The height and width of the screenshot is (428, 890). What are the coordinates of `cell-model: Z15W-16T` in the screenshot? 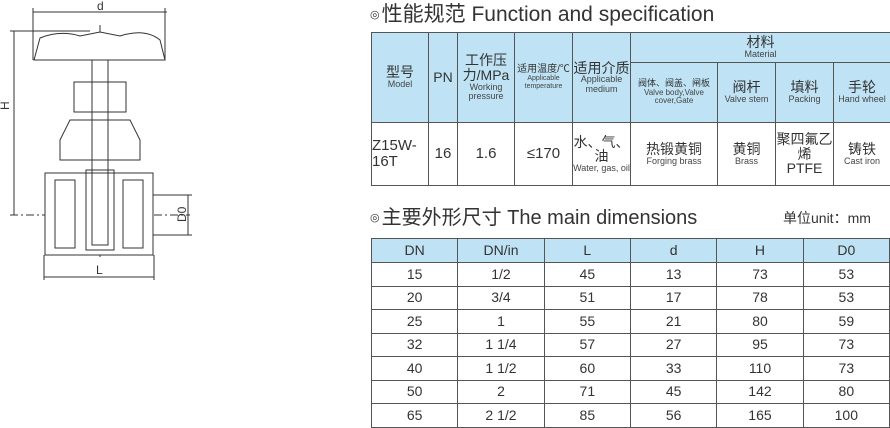 It's located at (400, 154).